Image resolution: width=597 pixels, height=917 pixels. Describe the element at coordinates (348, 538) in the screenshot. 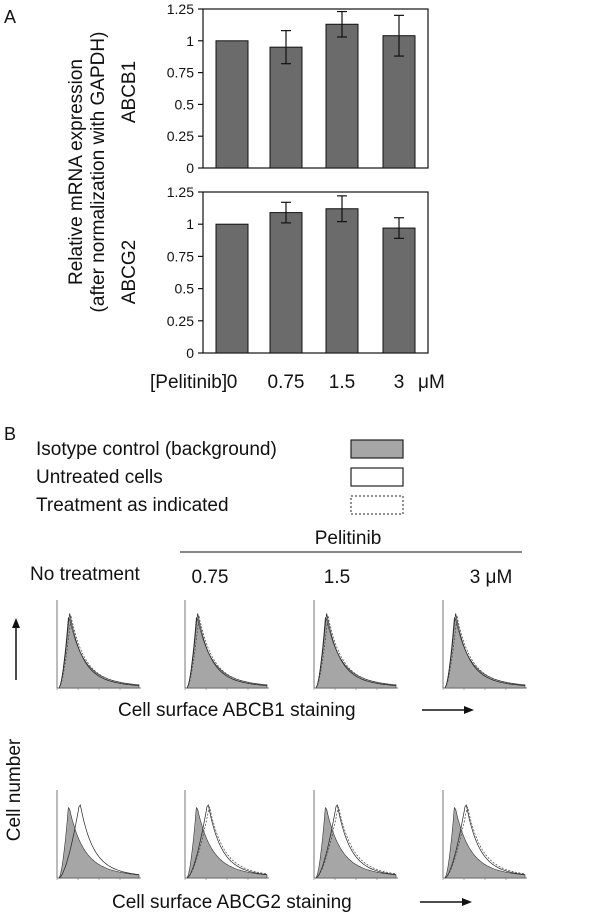

I see `flow-drug-label: Pelitinib` at that location.